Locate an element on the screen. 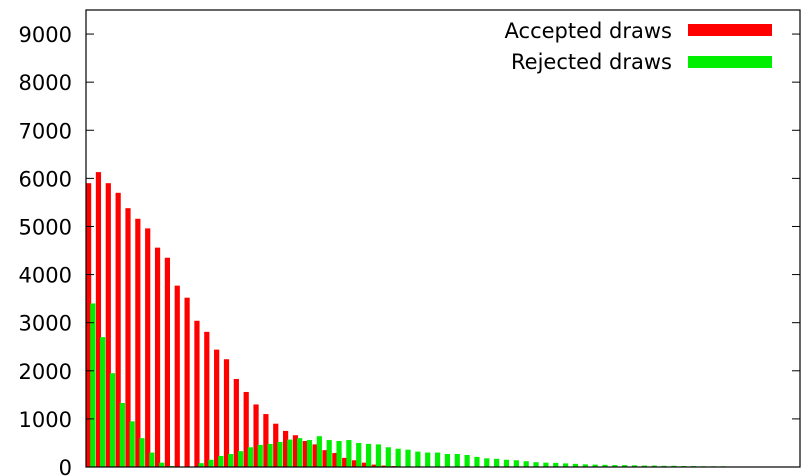 This screenshot has width=803, height=476. y-tick-label: 1000 is located at coordinates (45, 420).